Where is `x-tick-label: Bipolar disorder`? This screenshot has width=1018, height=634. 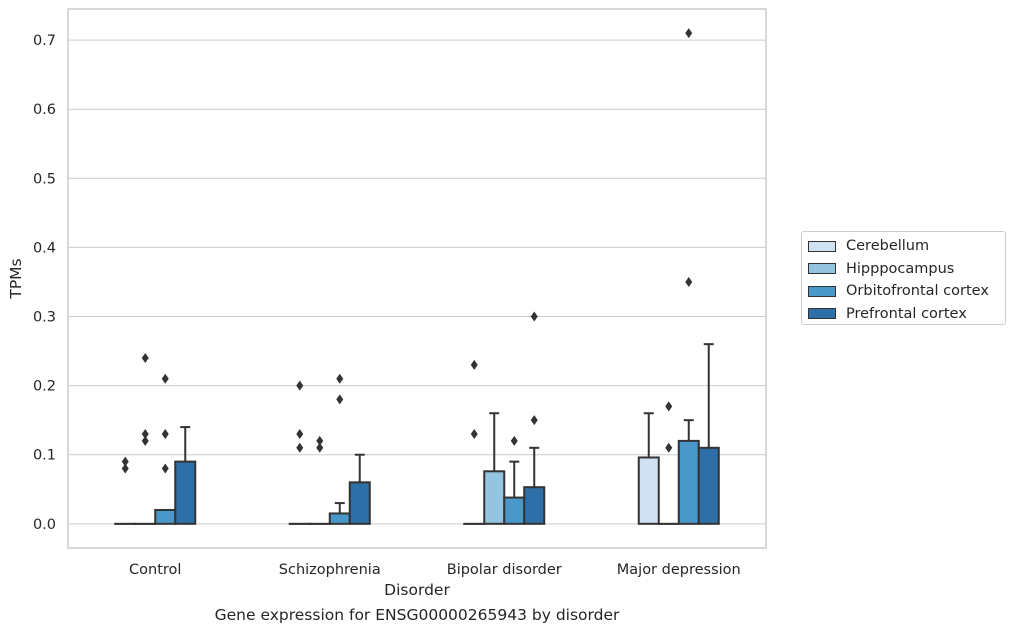
x-tick-label: Bipolar disorder is located at coordinates (504, 570).